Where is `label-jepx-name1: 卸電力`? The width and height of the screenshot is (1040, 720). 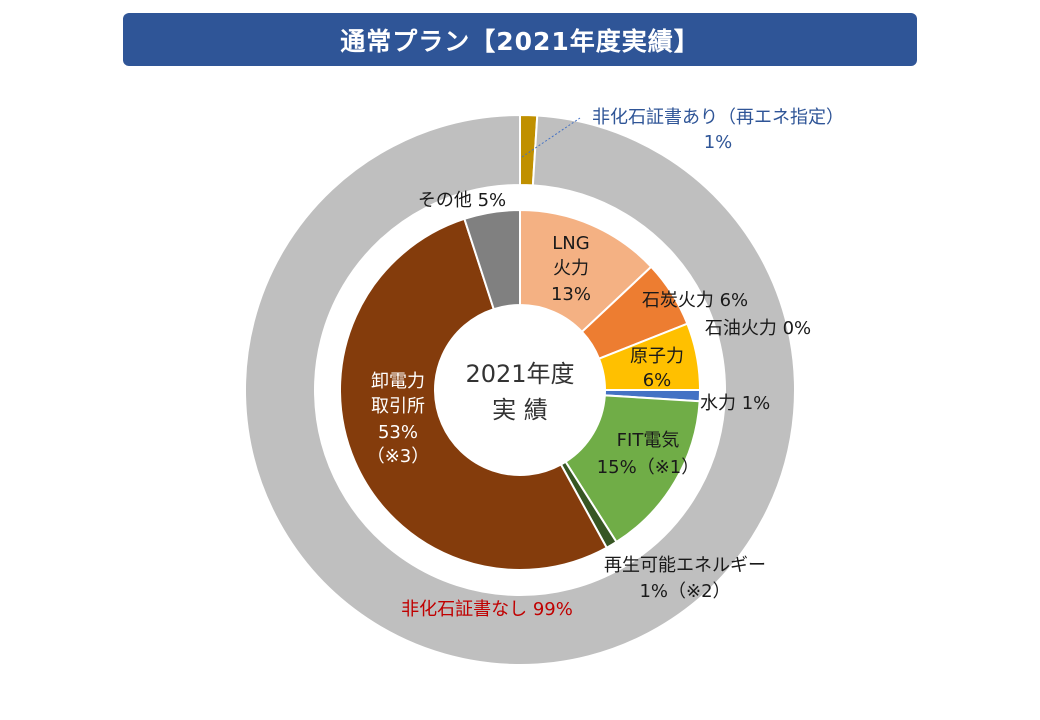 label-jepx-name1: 卸電力 is located at coordinates (398, 381).